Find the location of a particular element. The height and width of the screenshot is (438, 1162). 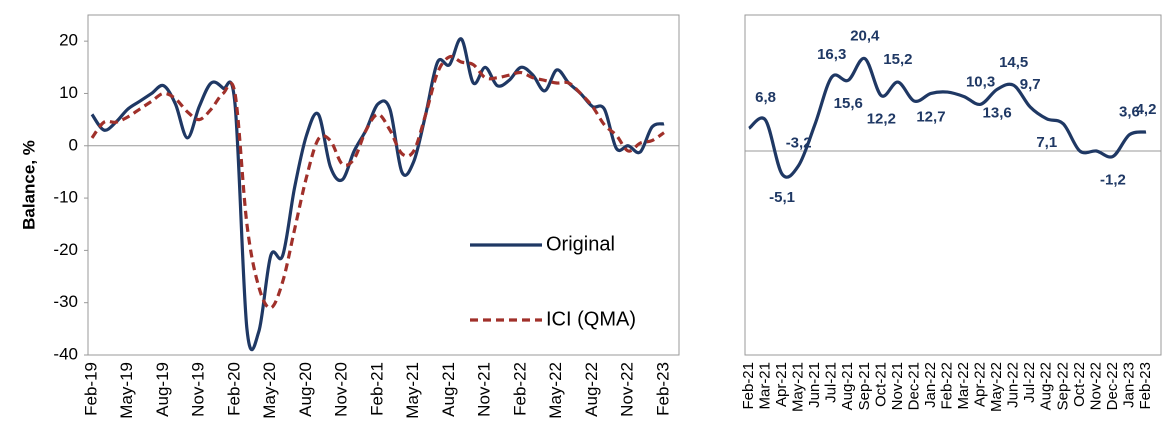

x-tick-label: Jul-22 is located at coordinates (1029, 382).